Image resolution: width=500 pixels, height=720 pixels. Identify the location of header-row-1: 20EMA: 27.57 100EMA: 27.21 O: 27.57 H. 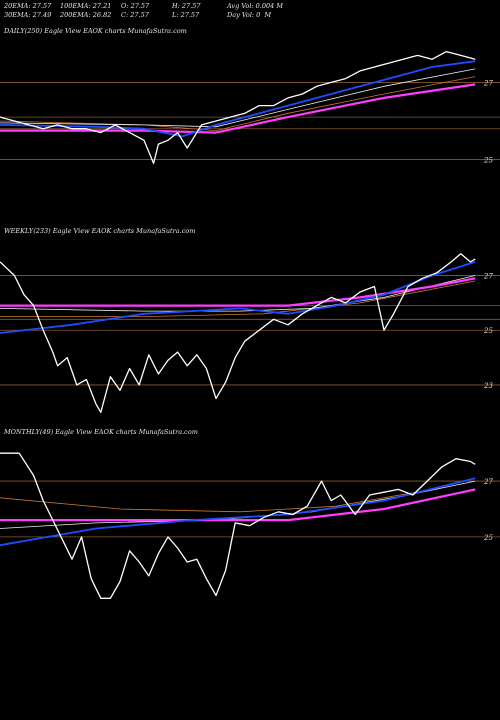
(250, 6).